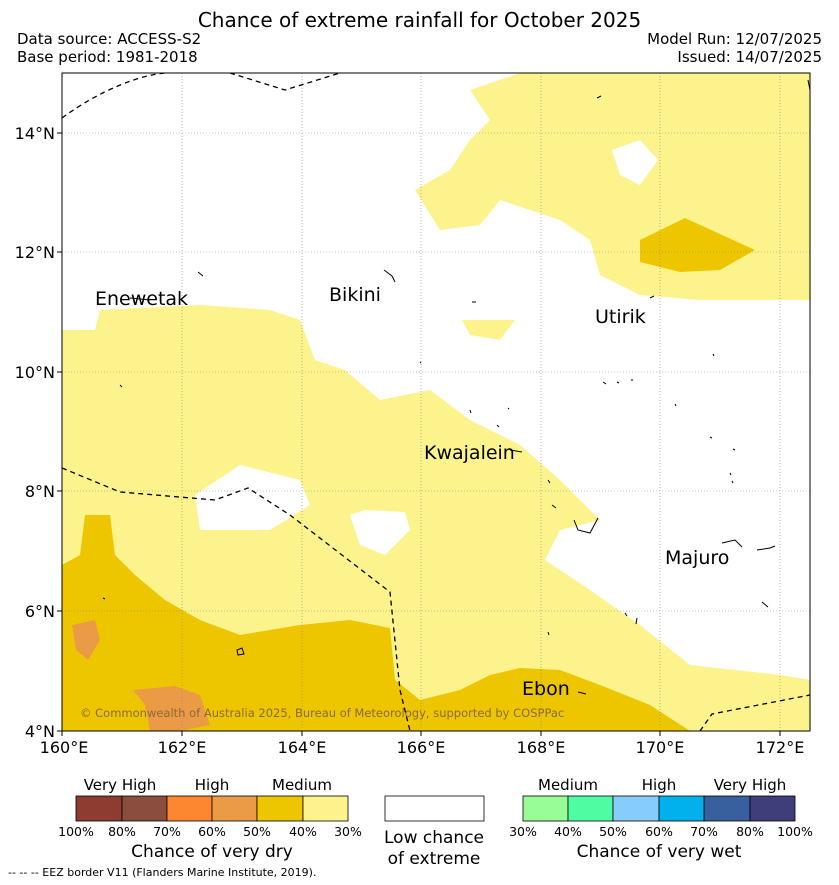 This screenshot has height=885, width=839. I want to click on data-source: Data source: ACCESS-S2, so click(109, 39).